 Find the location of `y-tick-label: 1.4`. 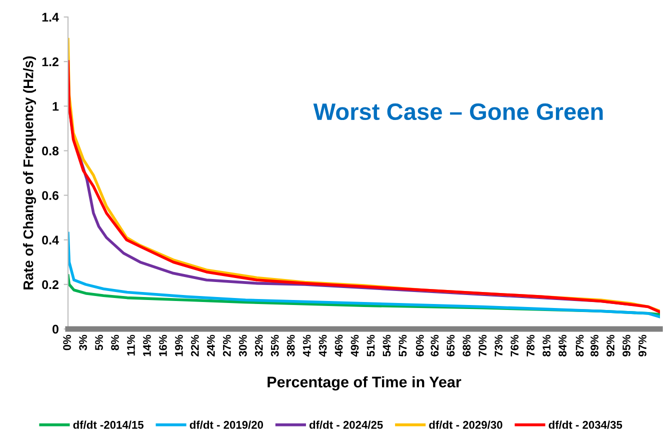

y-tick-label: 1.4 is located at coordinates (50, 17).